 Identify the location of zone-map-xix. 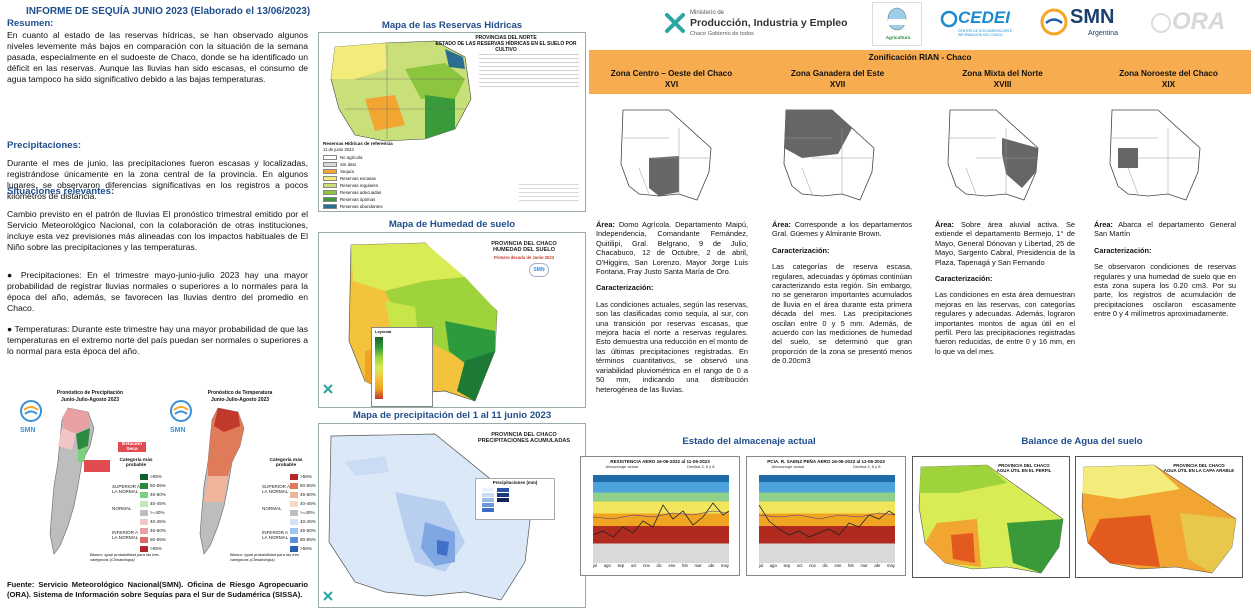
(1155, 155).